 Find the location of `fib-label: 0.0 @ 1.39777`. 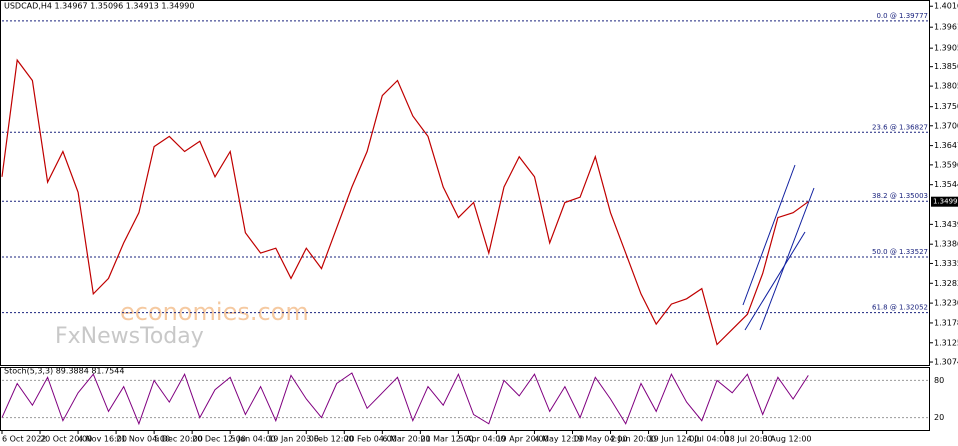

fib-label: 0.0 @ 1.39777 is located at coordinates (902, 16).